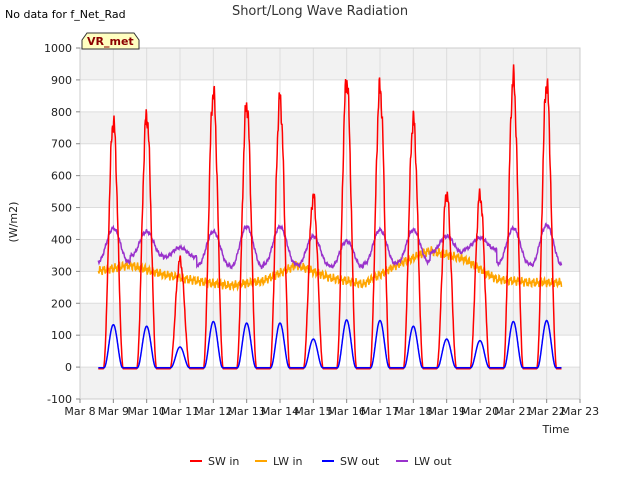 The height and width of the screenshot is (480, 640). I want to click on x-tick-label: Mar 8, so click(79, 411).